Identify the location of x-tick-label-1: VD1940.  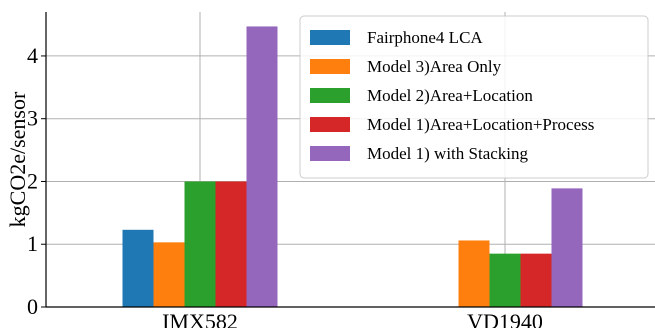
(505, 318).